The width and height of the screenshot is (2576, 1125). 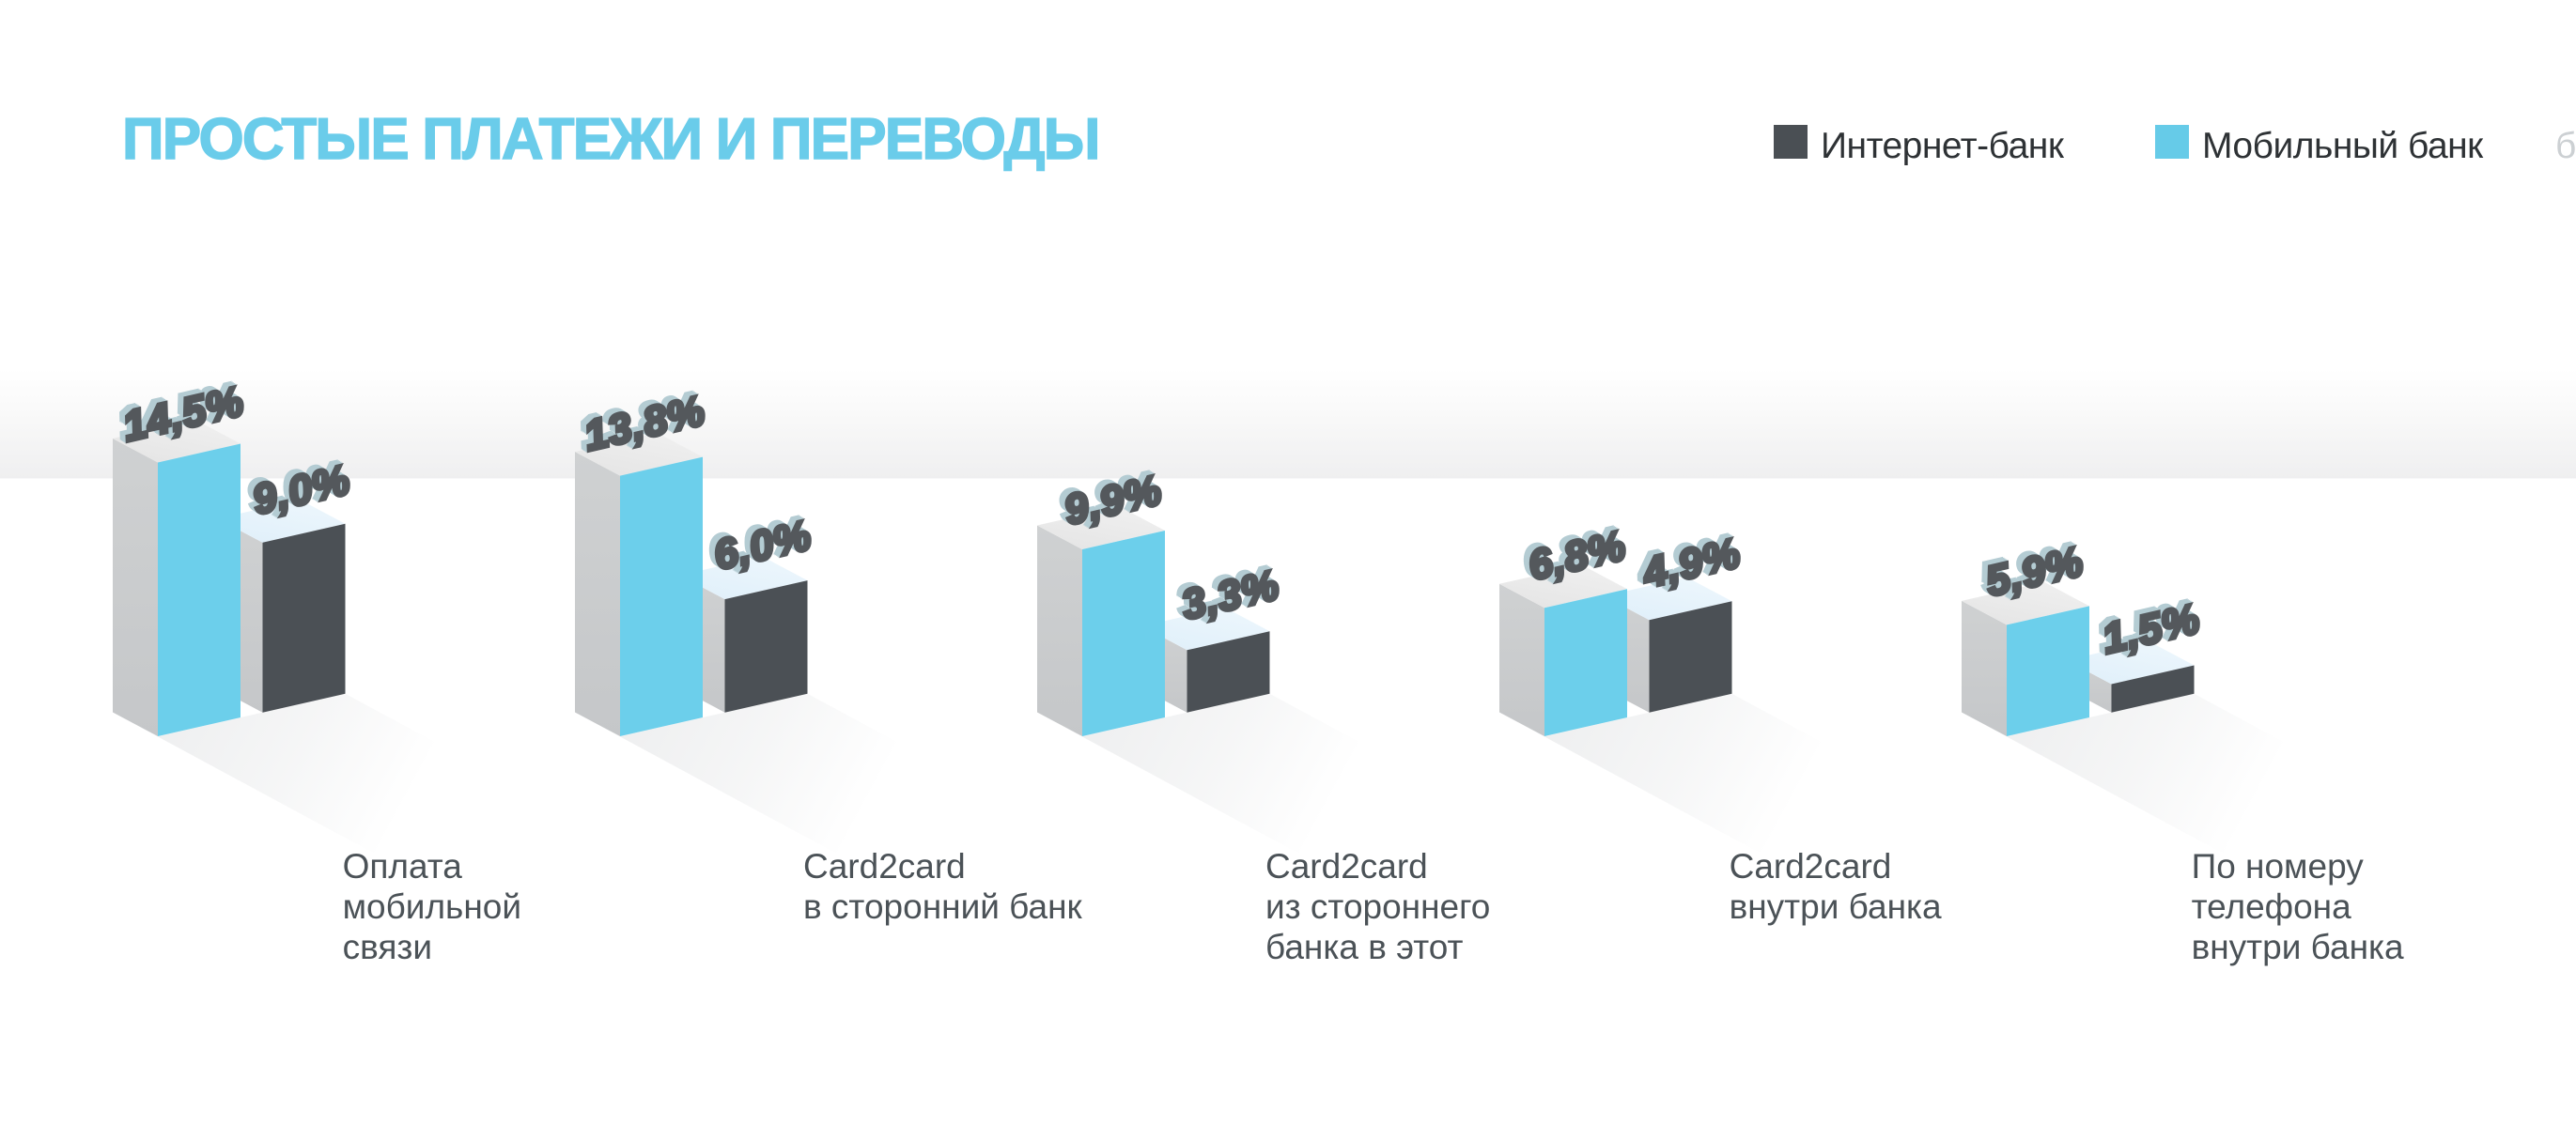 I want to click on svg-text: По номеру, so click(x=2279, y=867).